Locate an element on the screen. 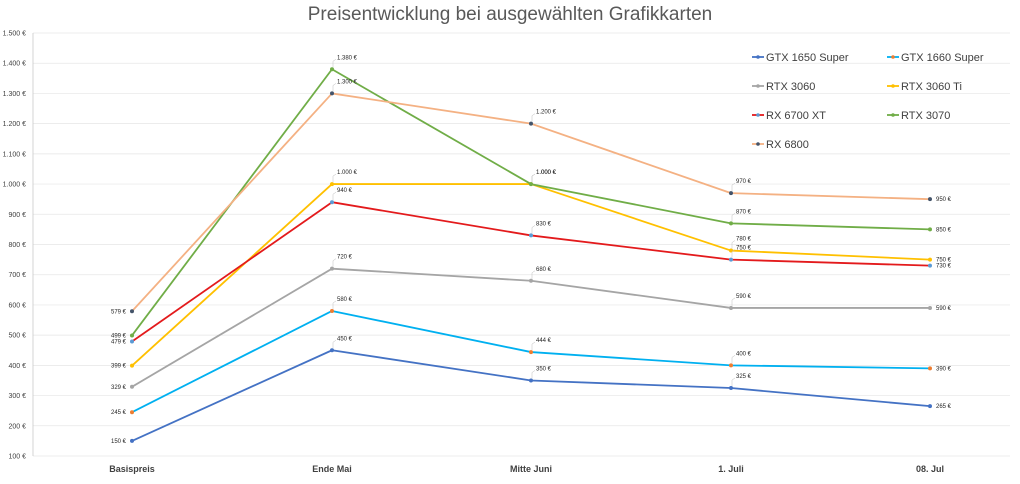 The height and width of the screenshot is (484, 1020). legend-item: GTX 1650 Super is located at coordinates (800, 58).